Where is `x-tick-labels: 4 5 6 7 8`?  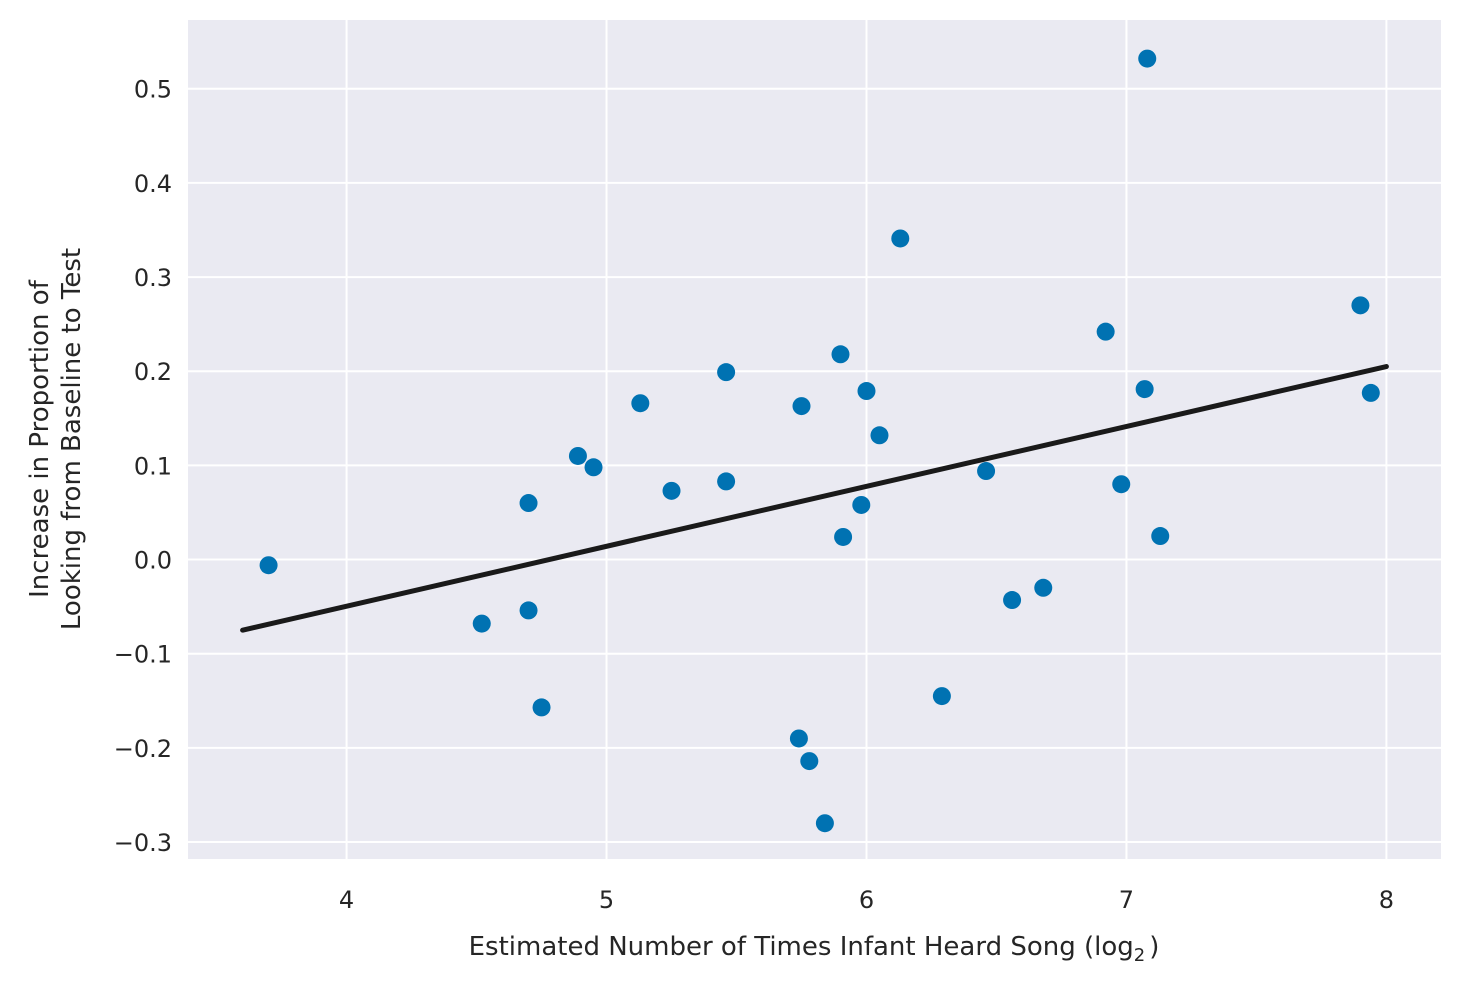
x-tick-labels: 4 5 6 7 8 is located at coordinates (866, 900).